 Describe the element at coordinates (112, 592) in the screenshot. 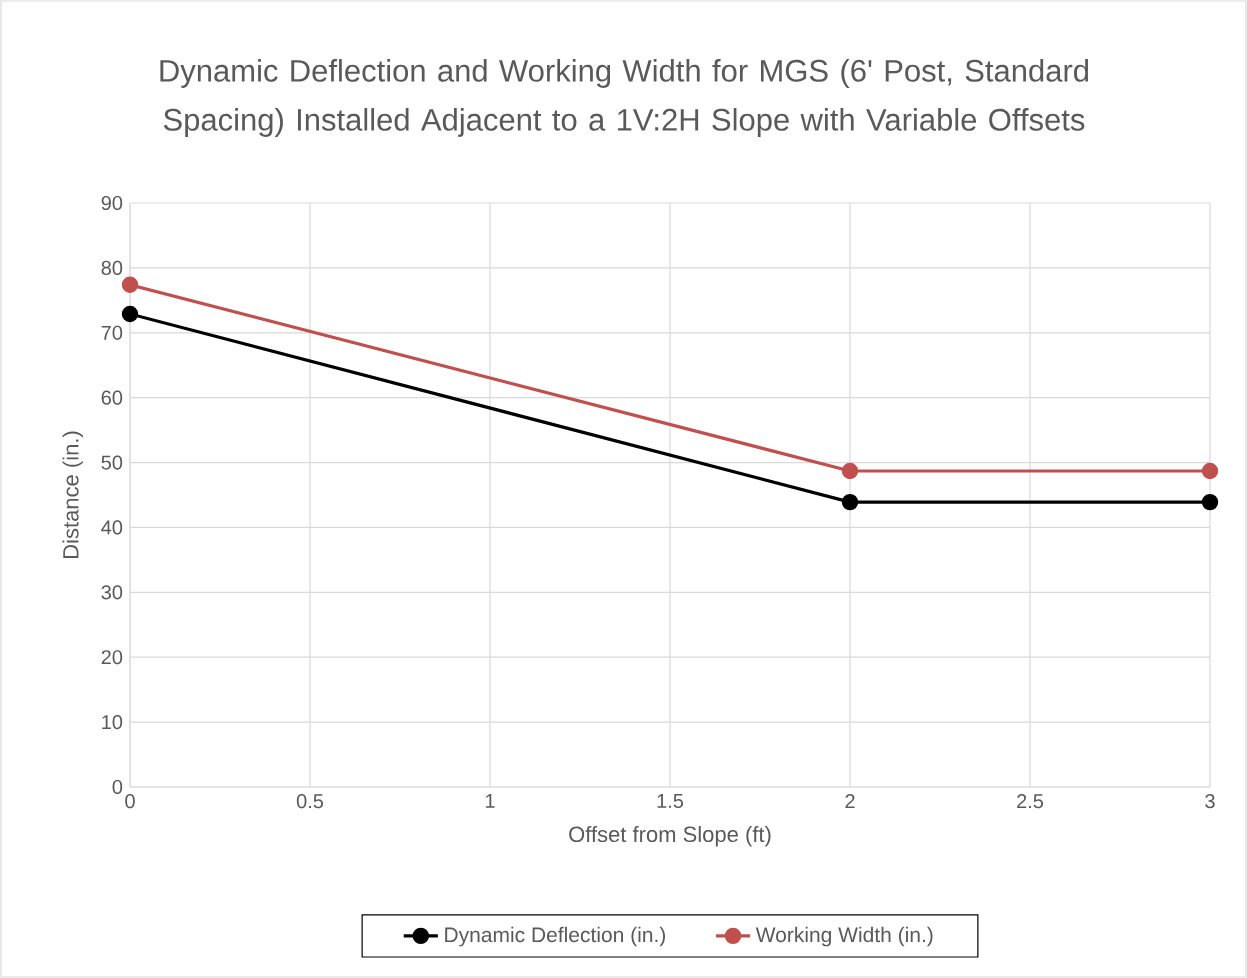

I see `y-tick-label: 30` at that location.